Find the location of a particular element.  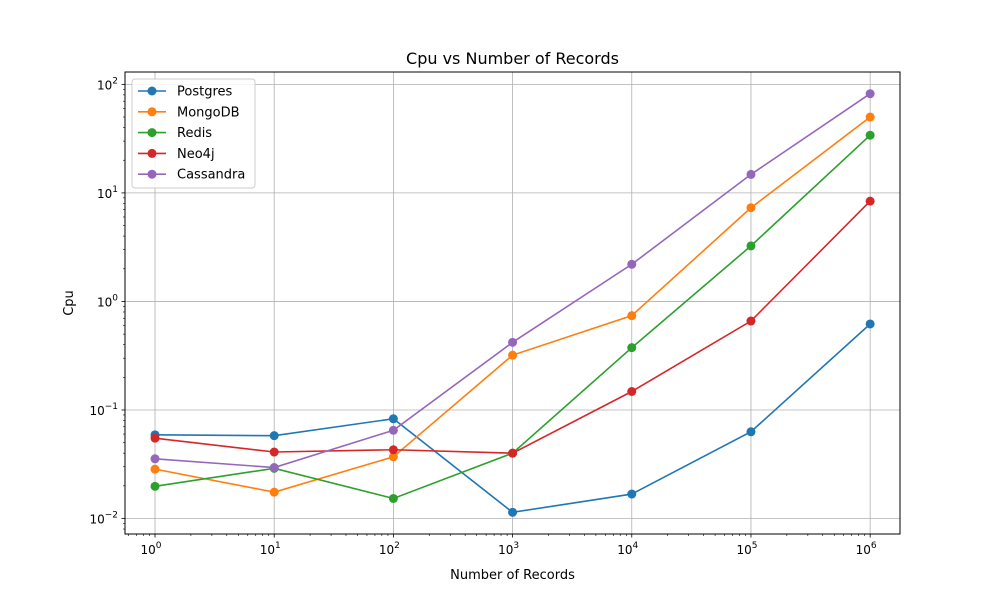

legend-item-mongodb: MongoDB is located at coordinates (189, 112).